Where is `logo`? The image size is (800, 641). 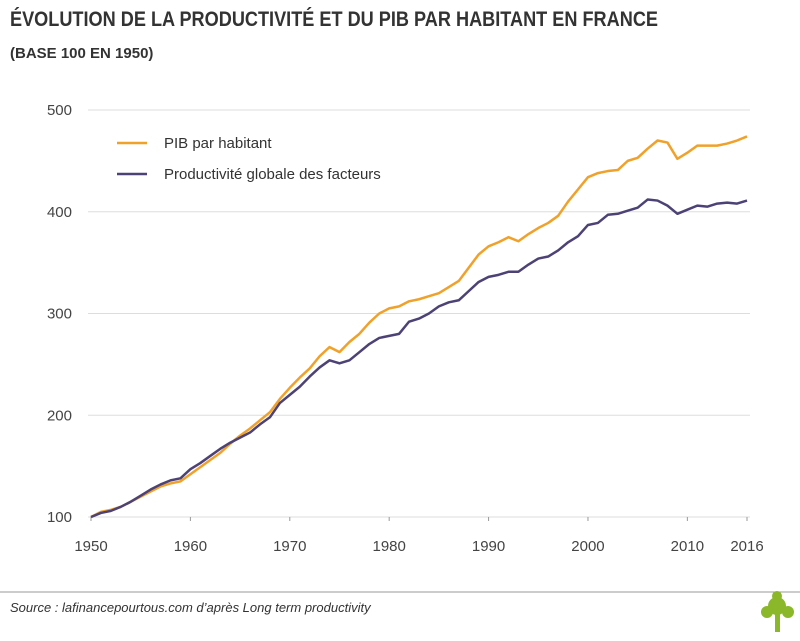
logo is located at coordinates (777, 611).